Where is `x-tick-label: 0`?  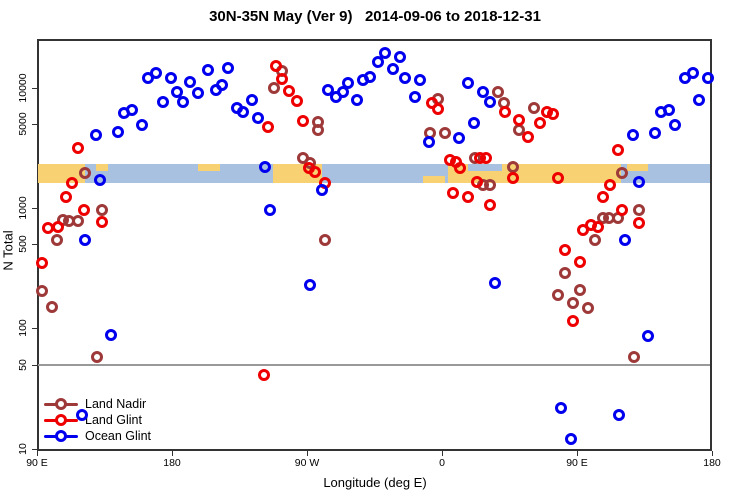 x-tick-label: 0 is located at coordinates (442, 463).